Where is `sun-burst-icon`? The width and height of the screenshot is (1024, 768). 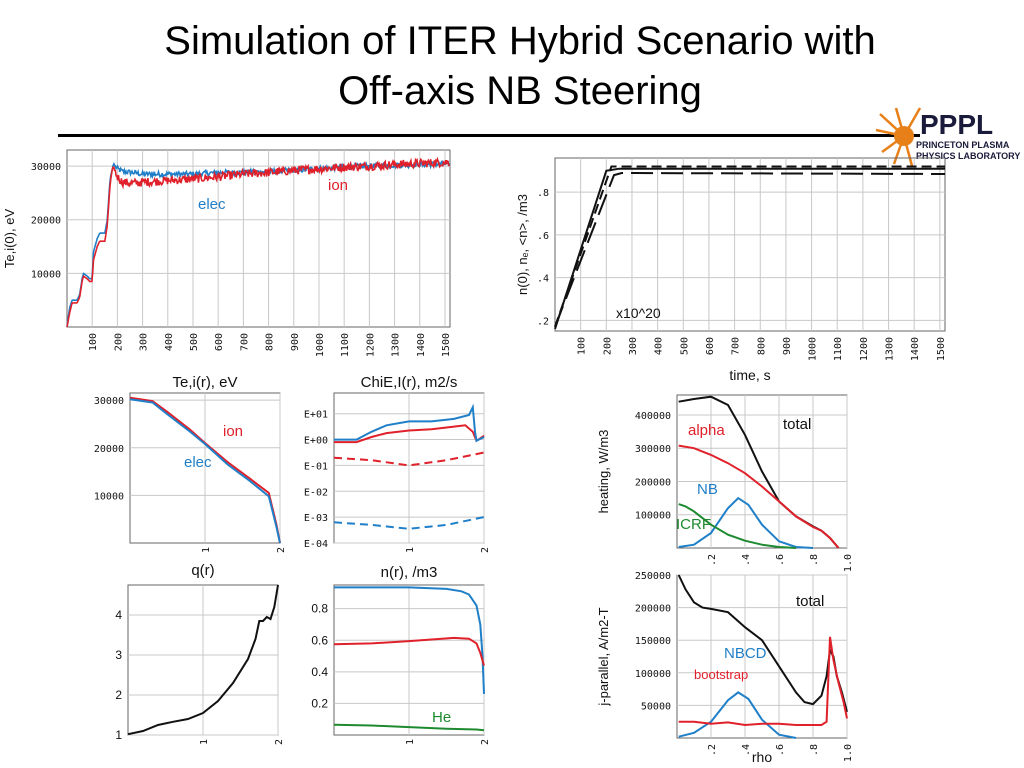 sun-burst-icon is located at coordinates (898, 137).